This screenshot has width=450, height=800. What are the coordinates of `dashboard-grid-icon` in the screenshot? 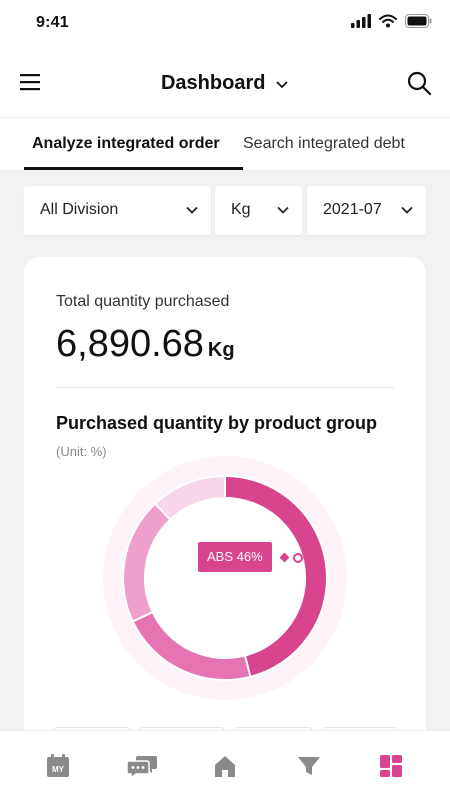 It's located at (391, 766).